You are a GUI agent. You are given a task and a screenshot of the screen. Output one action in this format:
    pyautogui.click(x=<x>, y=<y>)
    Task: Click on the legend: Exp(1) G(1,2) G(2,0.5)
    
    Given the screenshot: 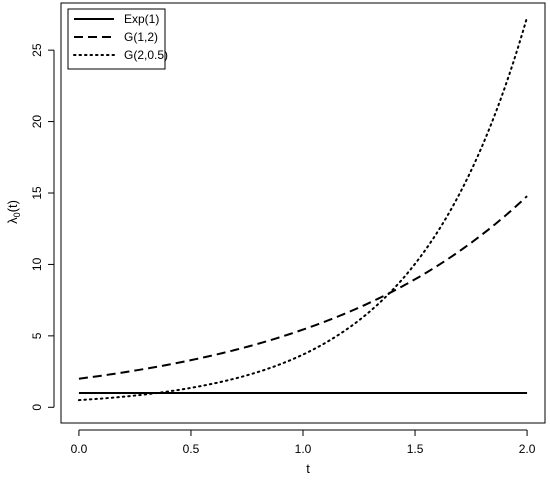 What is the action you would take?
    pyautogui.click(x=117, y=39)
    